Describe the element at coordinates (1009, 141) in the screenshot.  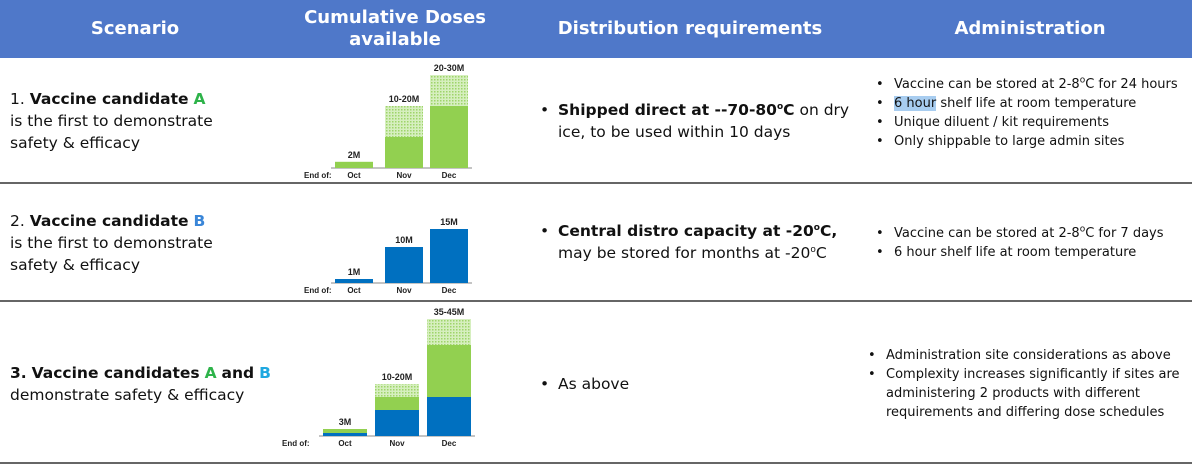
I see `admin-text: Only shippable to large admin sites` at that location.